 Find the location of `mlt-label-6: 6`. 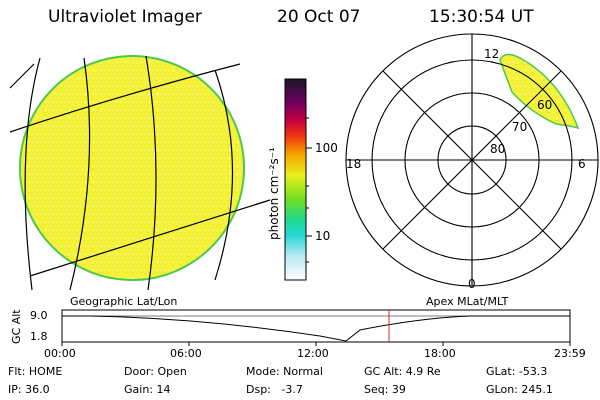

mlt-label-6: 6 is located at coordinates (582, 164).